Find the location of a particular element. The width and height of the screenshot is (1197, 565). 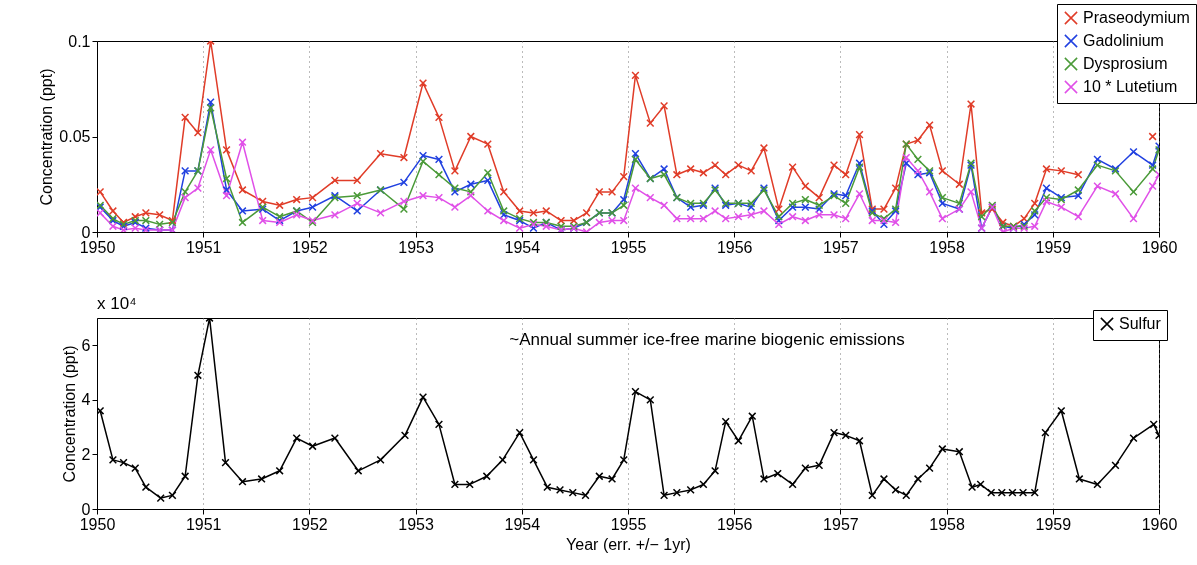

legend-label: Dysprosium is located at coordinates (1125, 63).